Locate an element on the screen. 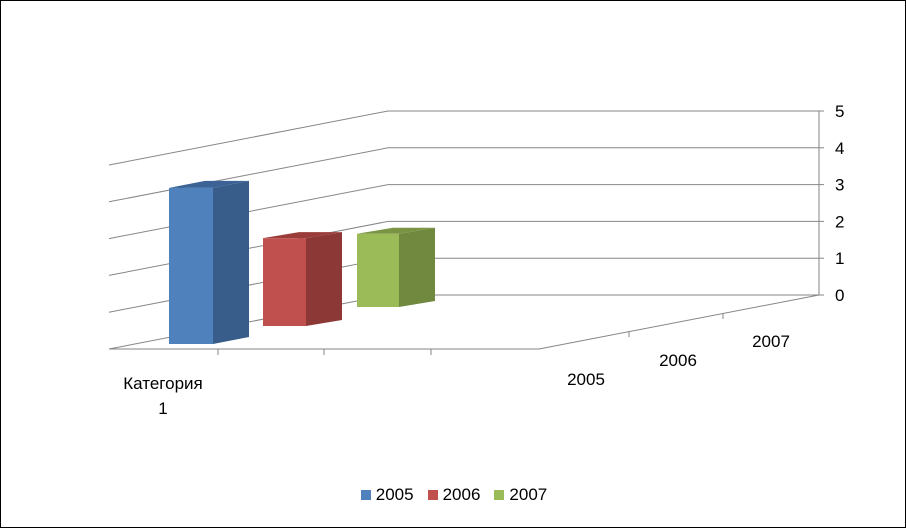  legend-item: 2006 is located at coordinates (454, 495).